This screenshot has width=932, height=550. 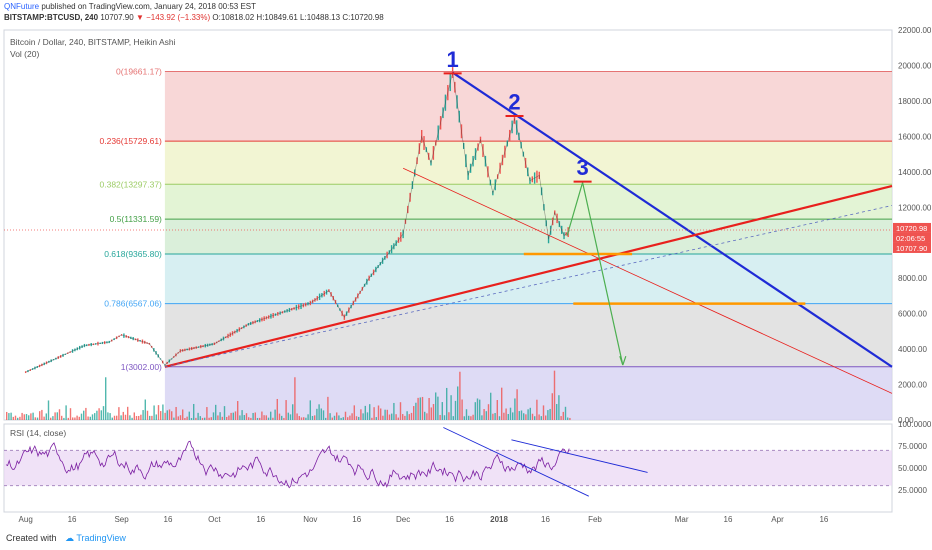 I want to click on author-link: QNFuture, so click(x=22, y=6).